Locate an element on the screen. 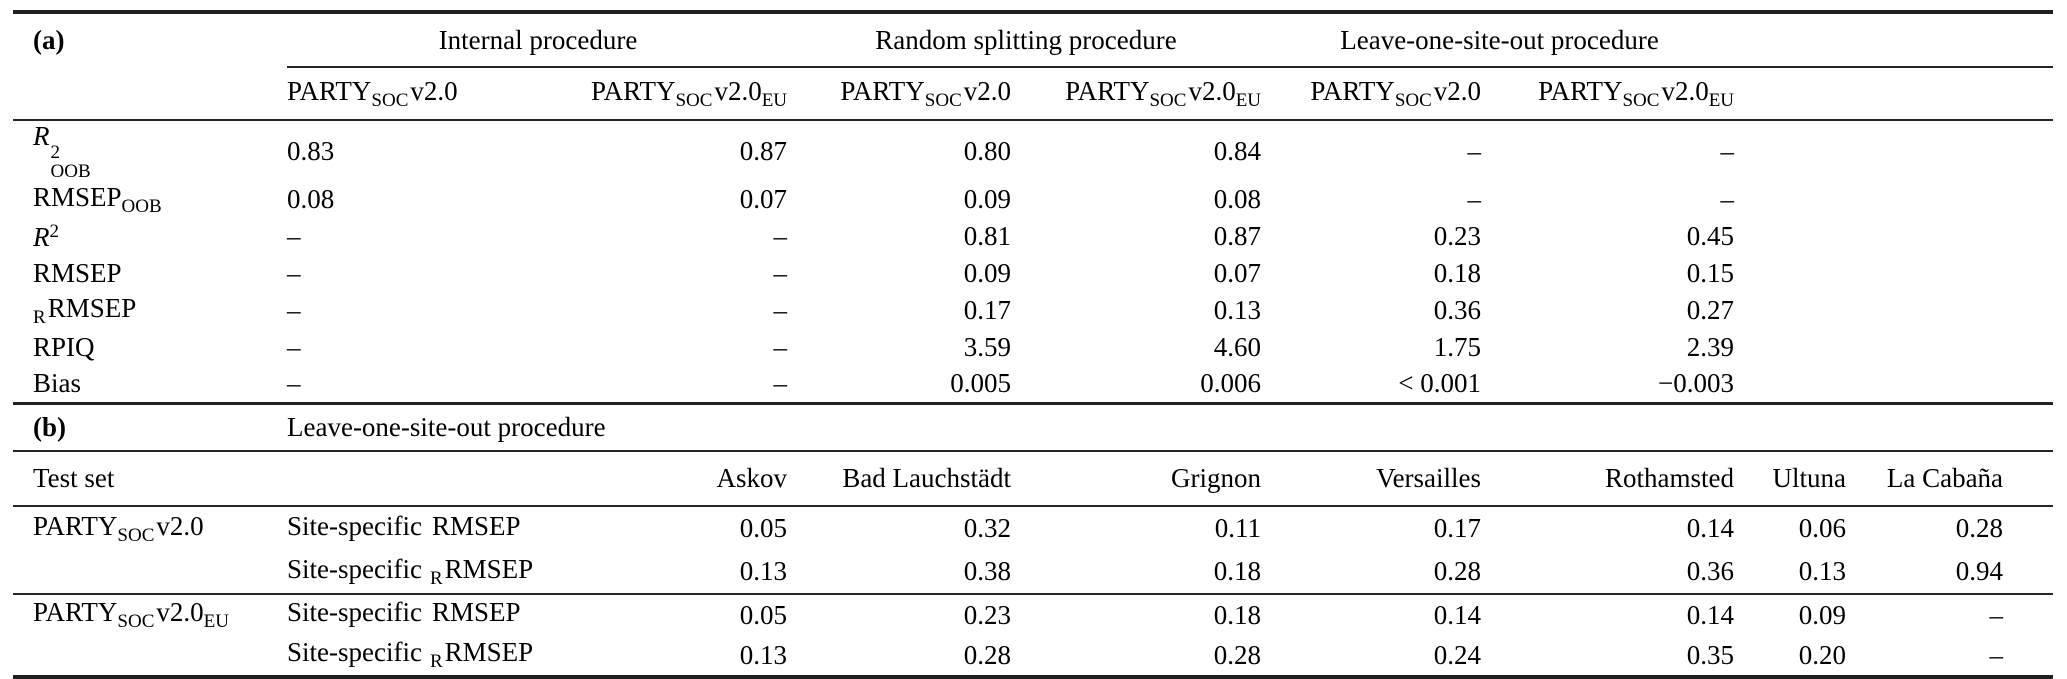  value-cell: 1.75 is located at coordinates (1457, 347).